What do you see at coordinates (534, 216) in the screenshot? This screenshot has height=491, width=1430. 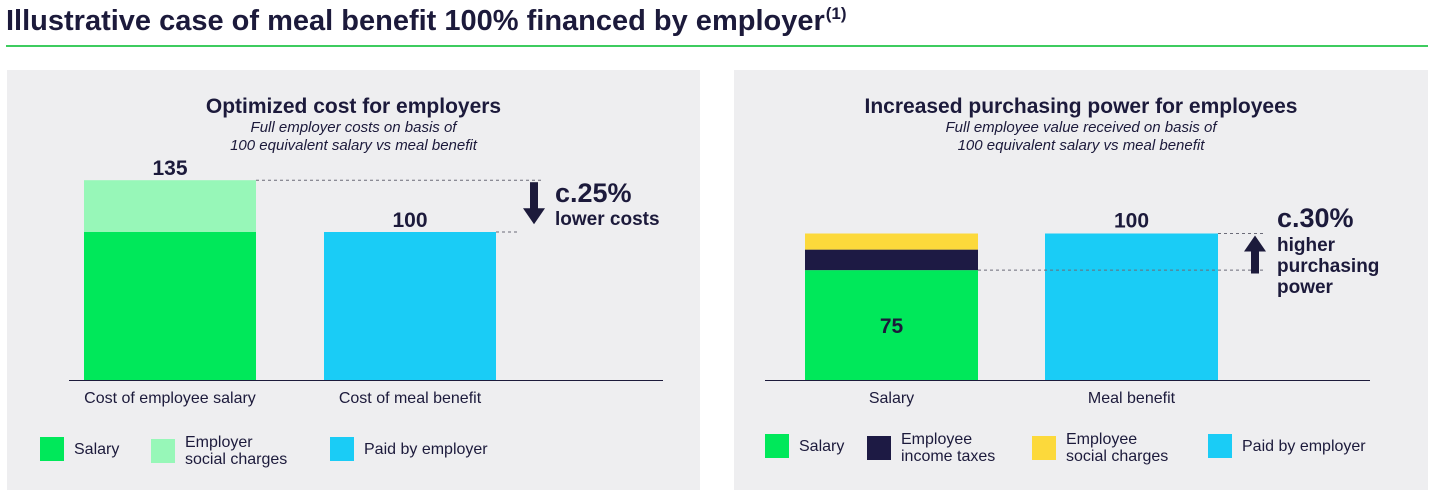 I see `down-arrow-icon` at bounding box center [534, 216].